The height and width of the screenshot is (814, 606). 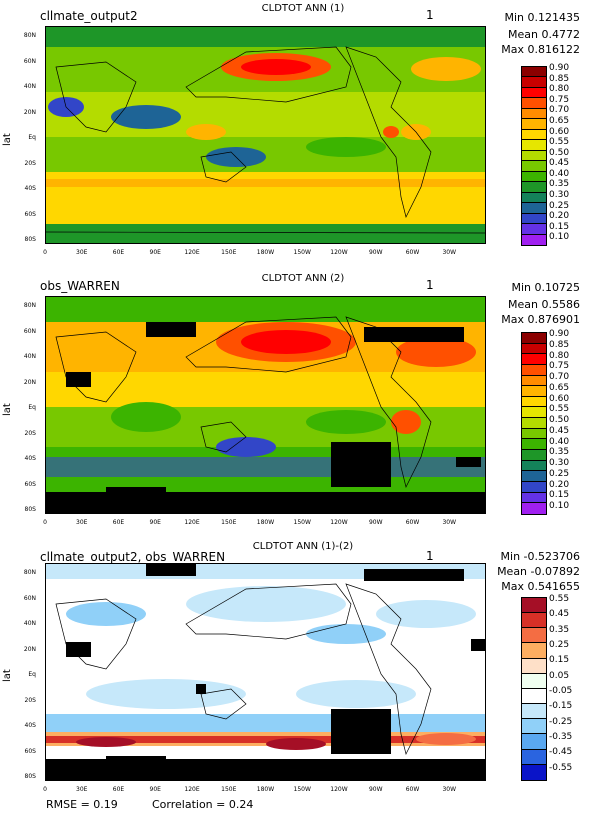 What do you see at coordinates (559, 675) in the screenshot?
I see `colorbar-label: 0.05` at bounding box center [559, 675].